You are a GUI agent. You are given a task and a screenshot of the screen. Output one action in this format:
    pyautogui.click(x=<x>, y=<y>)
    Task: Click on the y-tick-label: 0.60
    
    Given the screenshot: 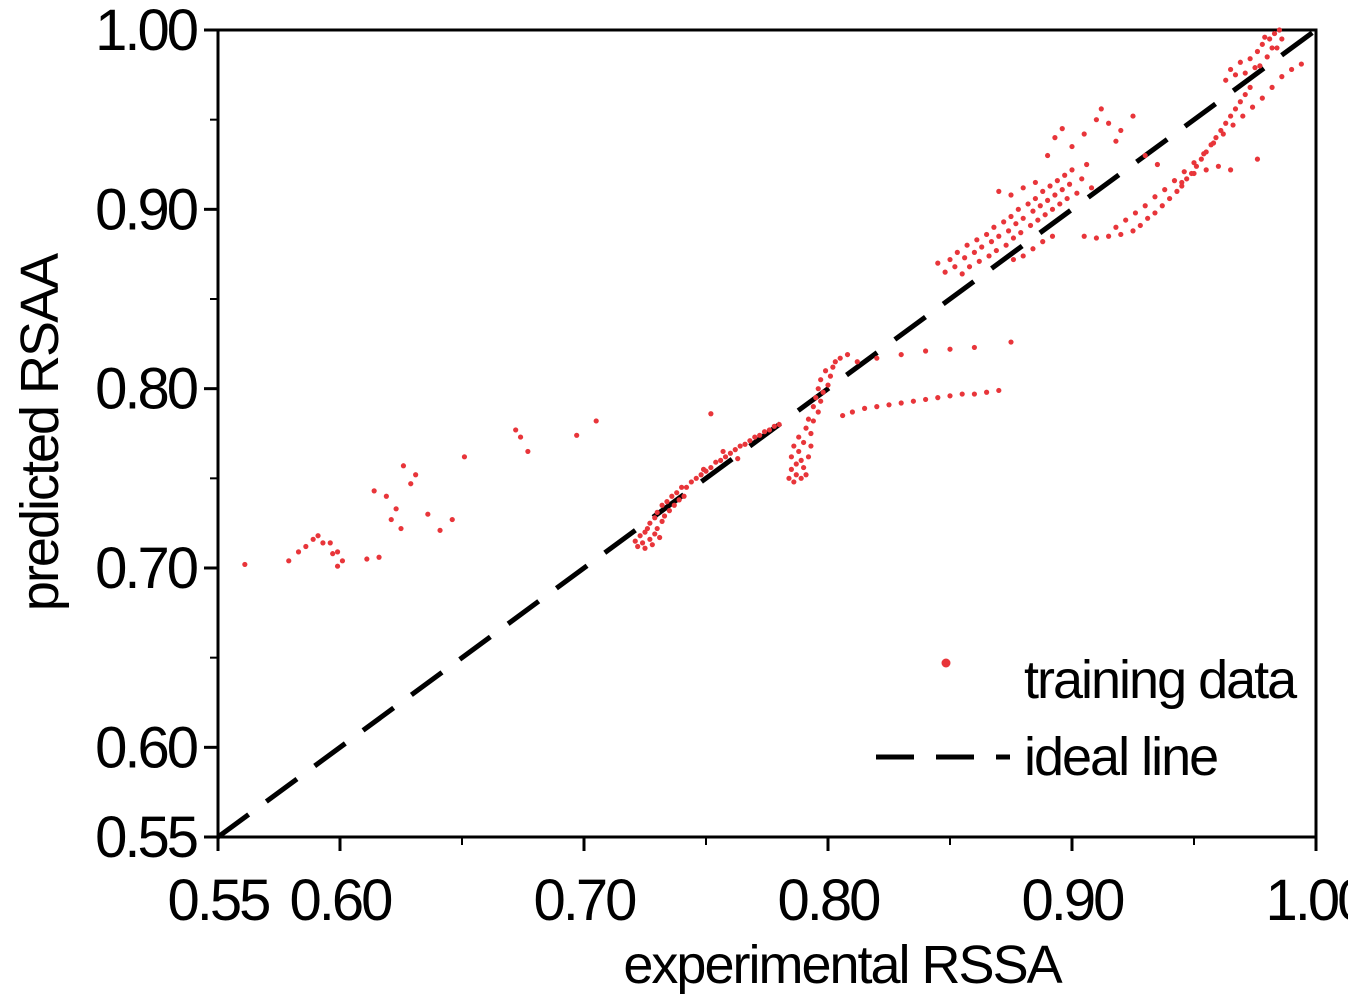 What is the action you would take?
    pyautogui.click(x=146, y=747)
    